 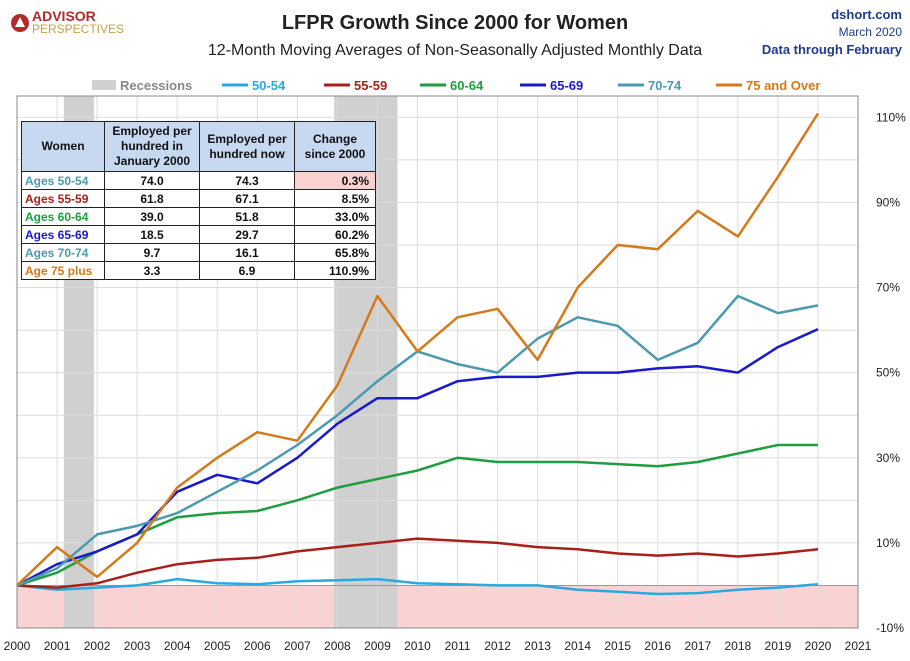 I want to click on chart-title: LFPR Growth Since 2000 for Women, so click(x=455, y=23).